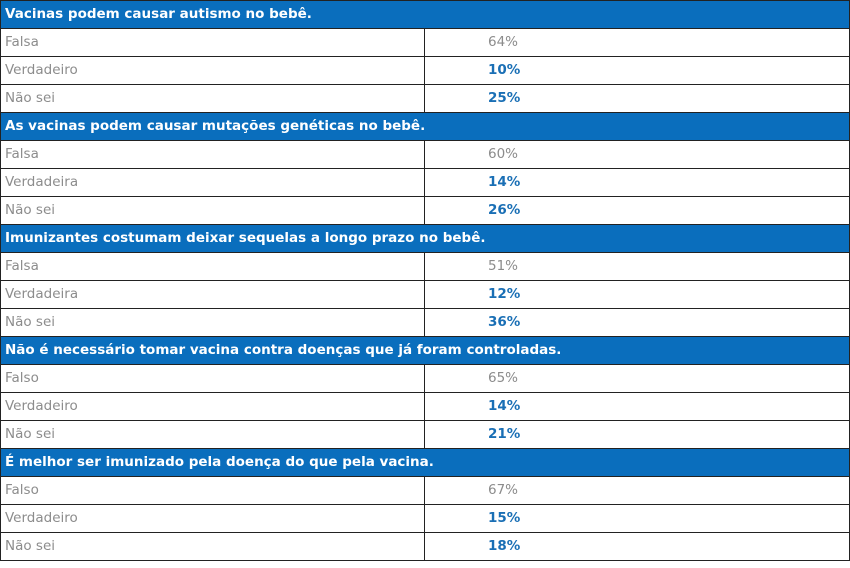 Image resolution: width=850 pixels, height=568 pixels. I want to click on answer-row: Não sei 26%, so click(425, 210).